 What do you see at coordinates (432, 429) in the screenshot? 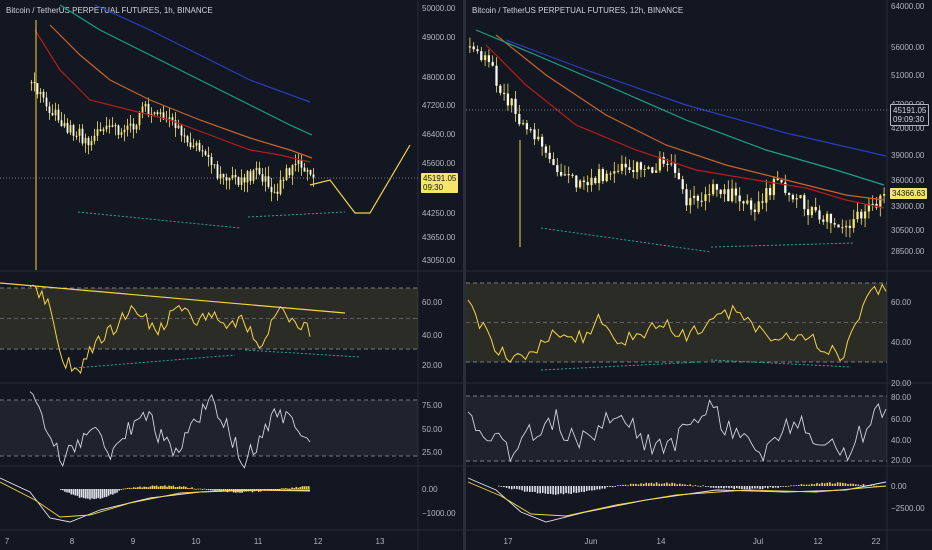
I see `stoch-axis-label: 50.00` at bounding box center [432, 429].